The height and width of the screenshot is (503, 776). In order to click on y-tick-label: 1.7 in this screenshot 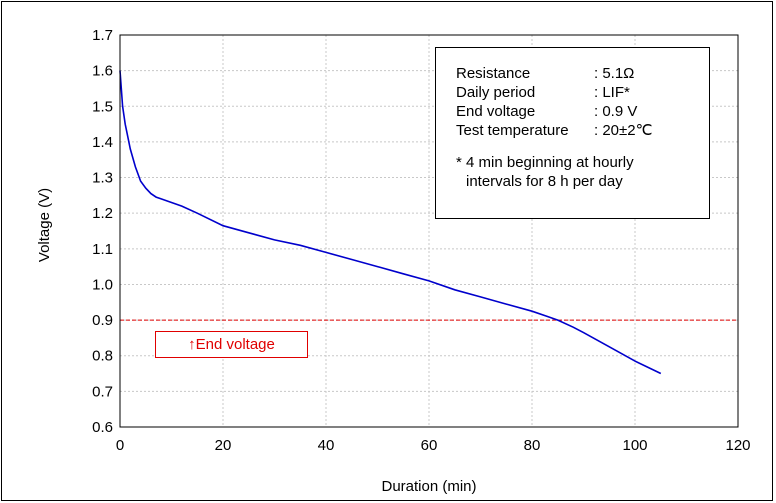, I will do `click(102, 35)`.